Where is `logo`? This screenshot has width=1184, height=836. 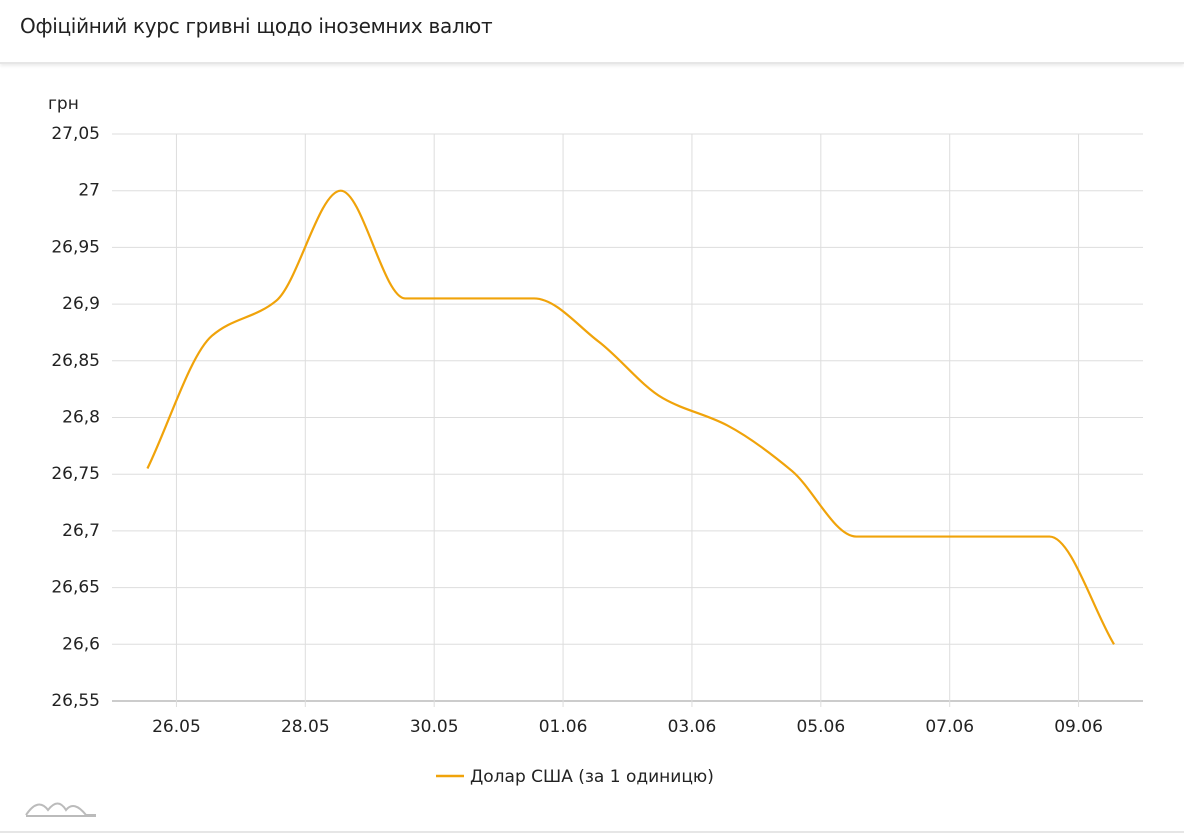
logo is located at coordinates (60, 809).